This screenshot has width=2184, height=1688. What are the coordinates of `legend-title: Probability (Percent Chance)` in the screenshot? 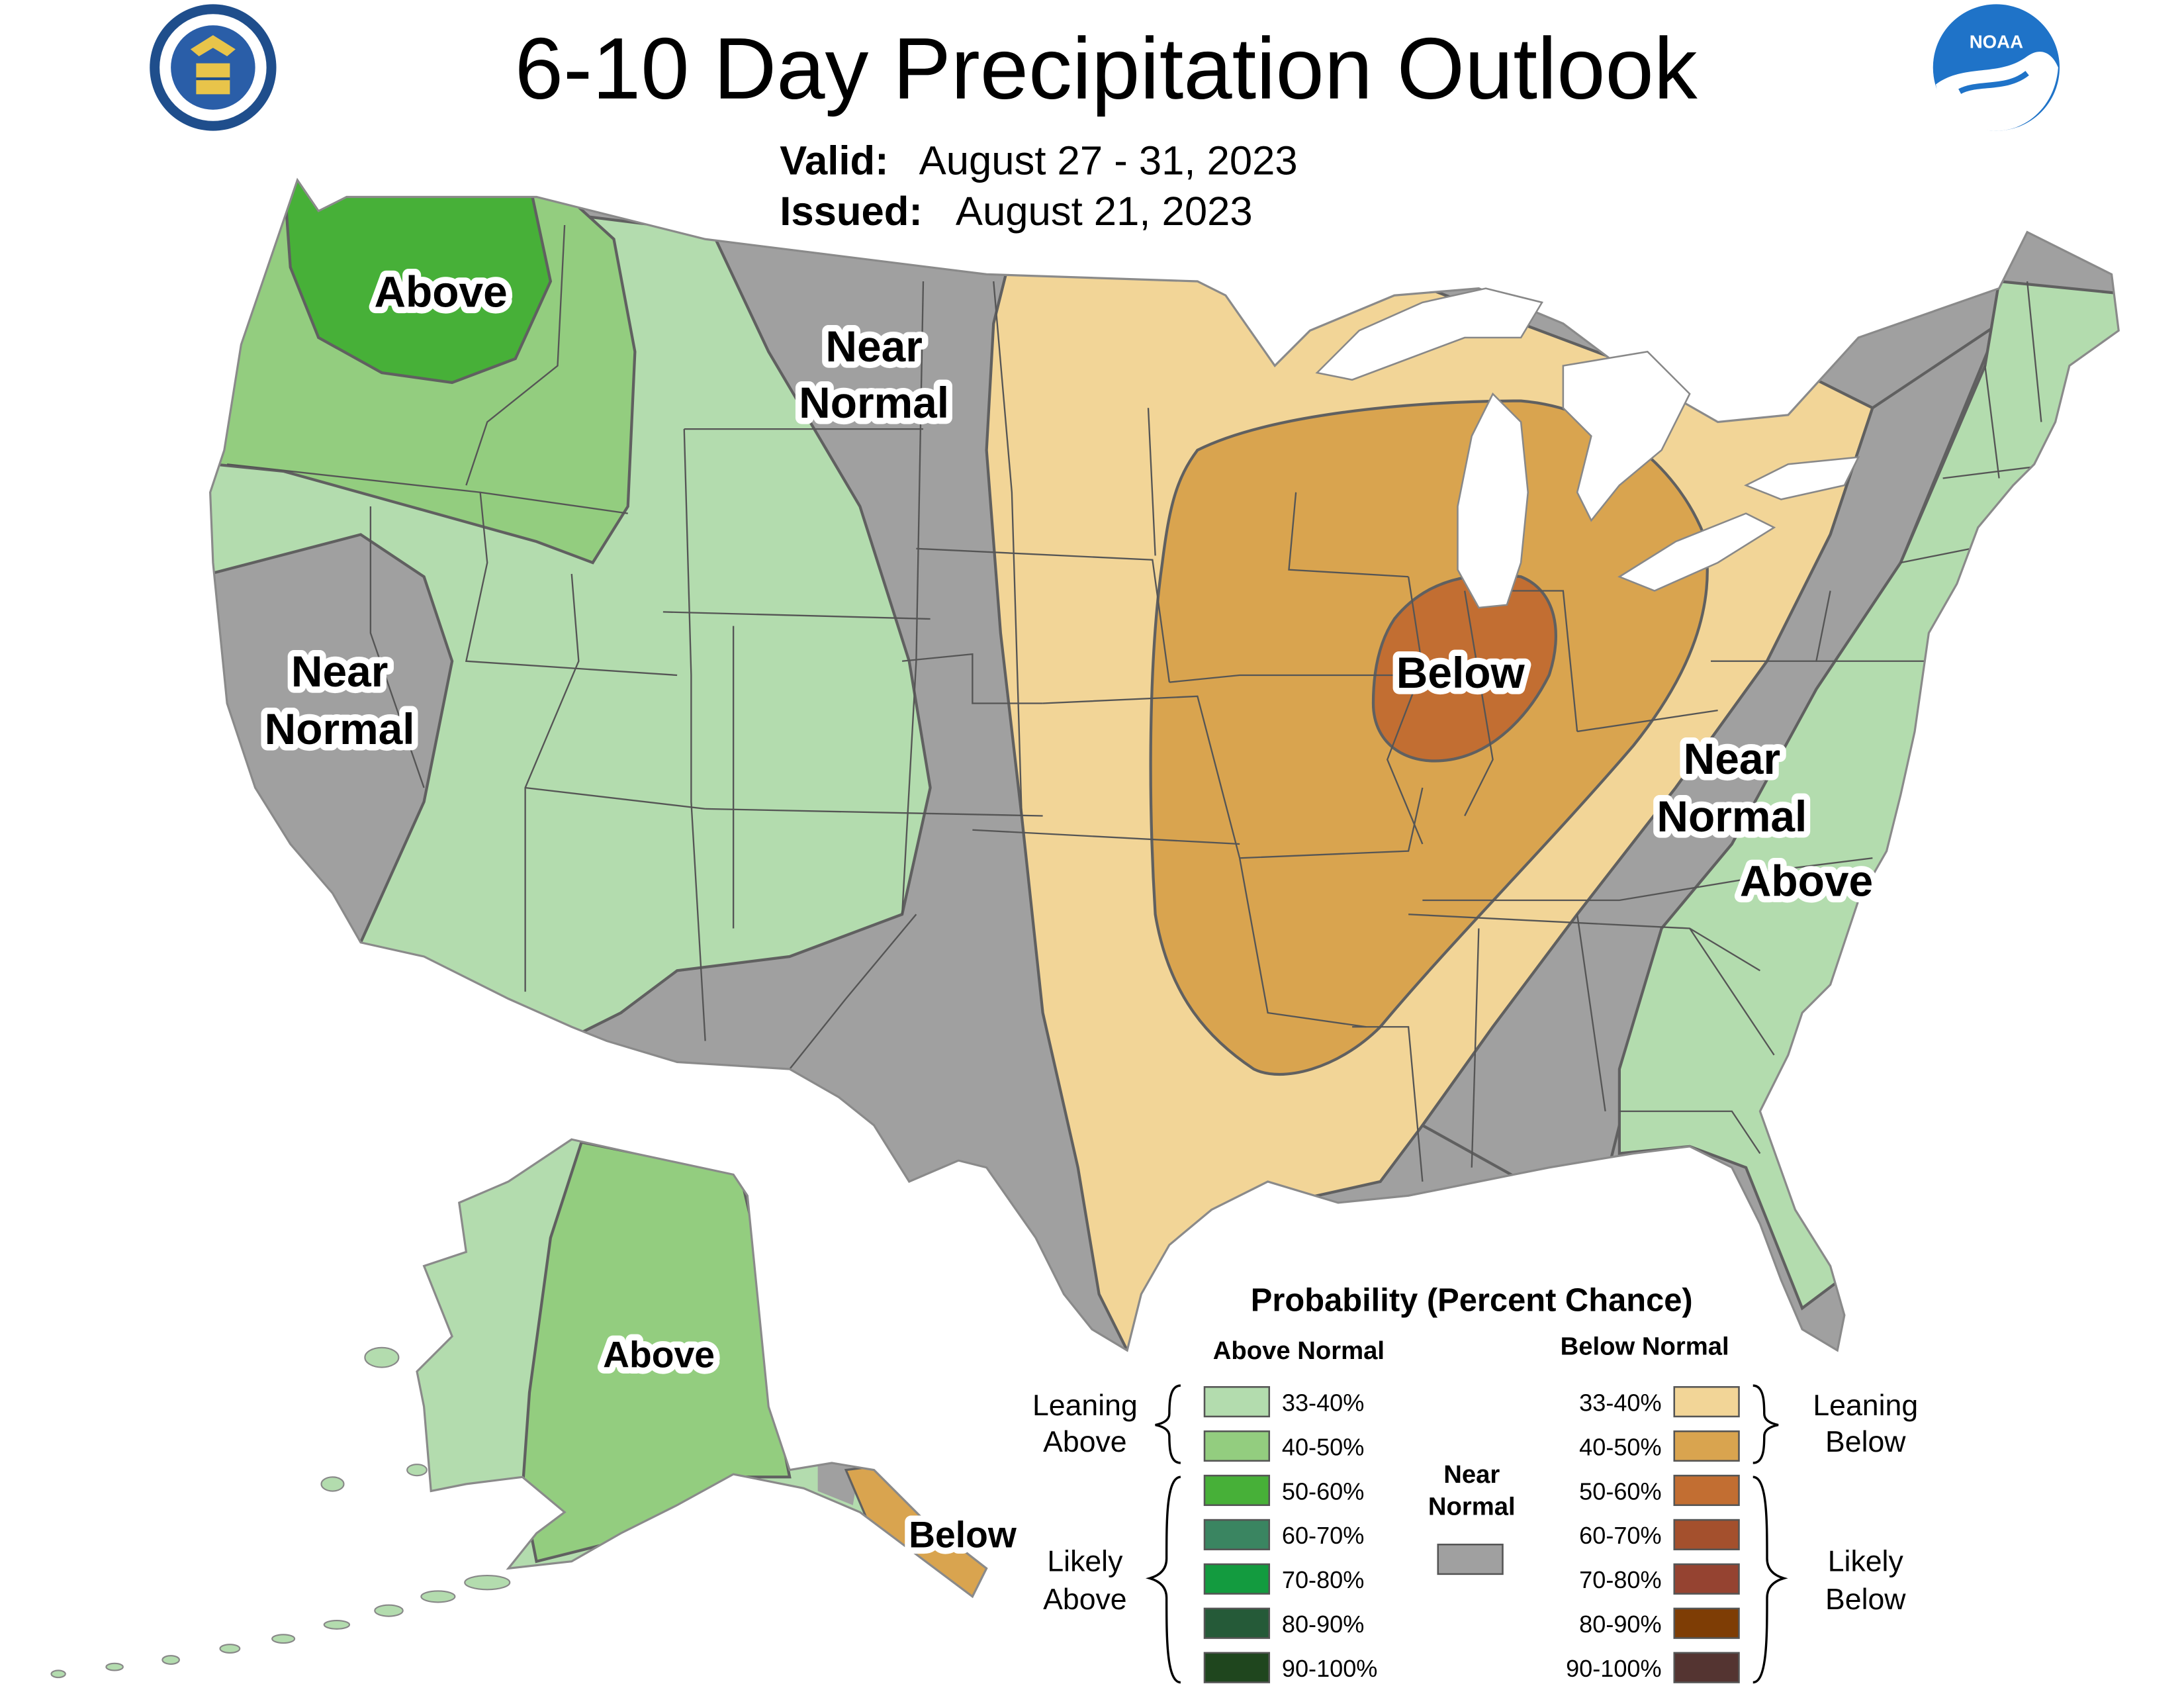 It's located at (1472, 1301).